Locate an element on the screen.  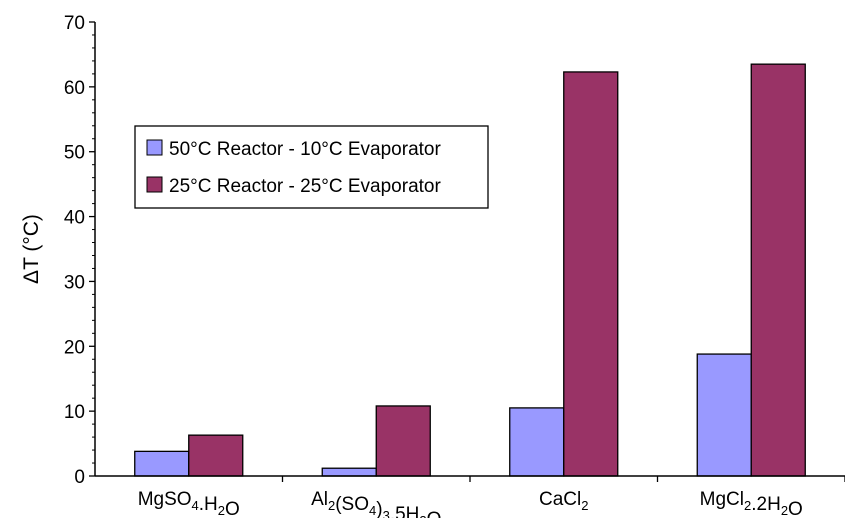
y-tick-label: 40 is located at coordinates (74, 218).